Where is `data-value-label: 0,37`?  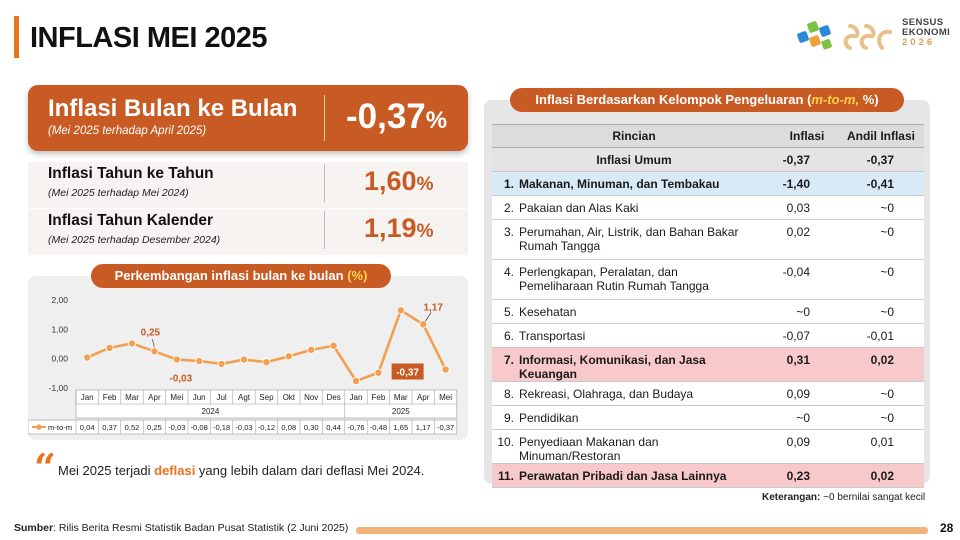
data-value-label: 0,37 is located at coordinates (109, 427).